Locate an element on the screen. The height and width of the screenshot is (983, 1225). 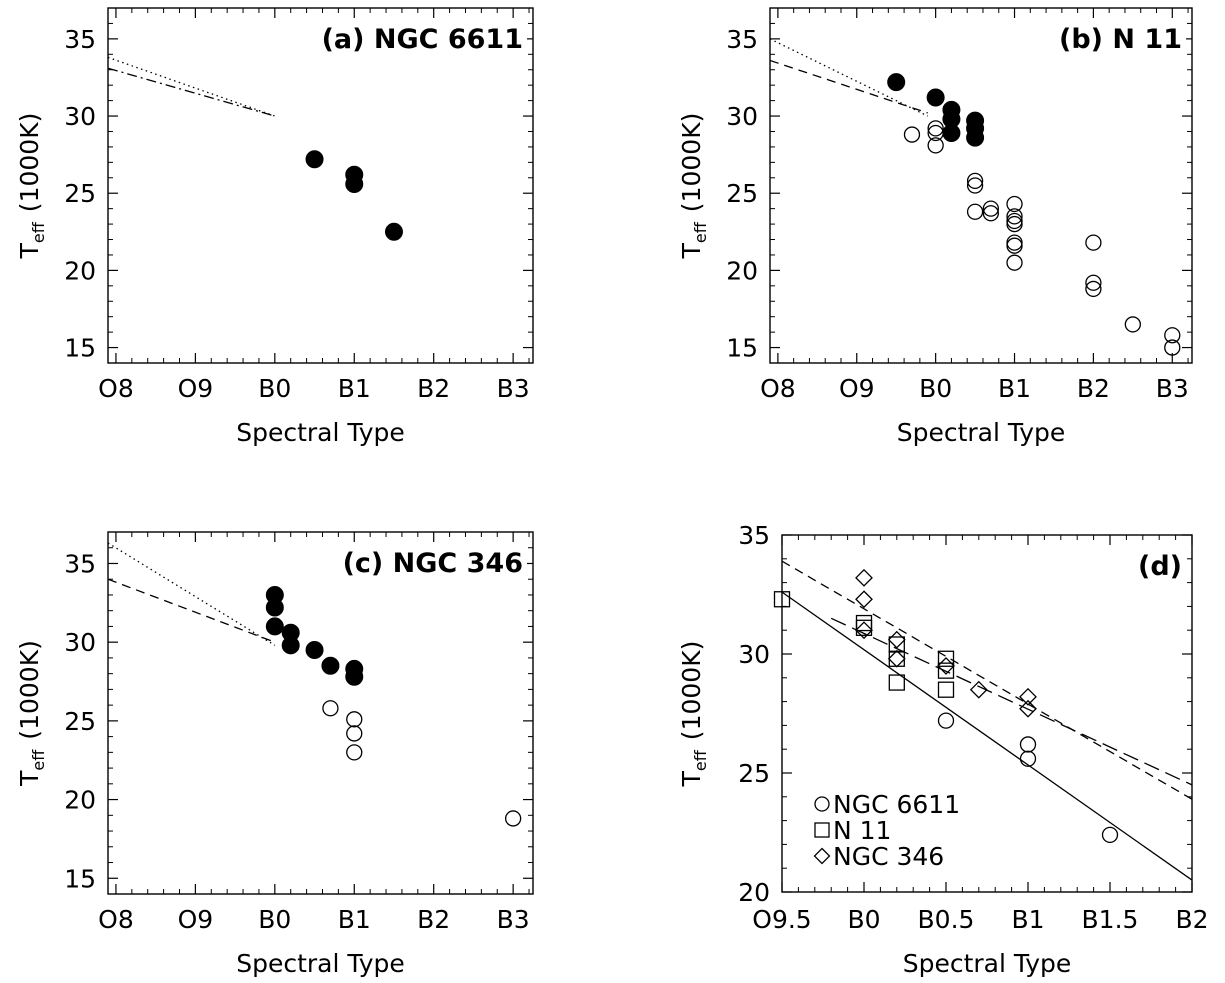
panel-a-ytick-label: 15 is located at coordinates (80, 348).